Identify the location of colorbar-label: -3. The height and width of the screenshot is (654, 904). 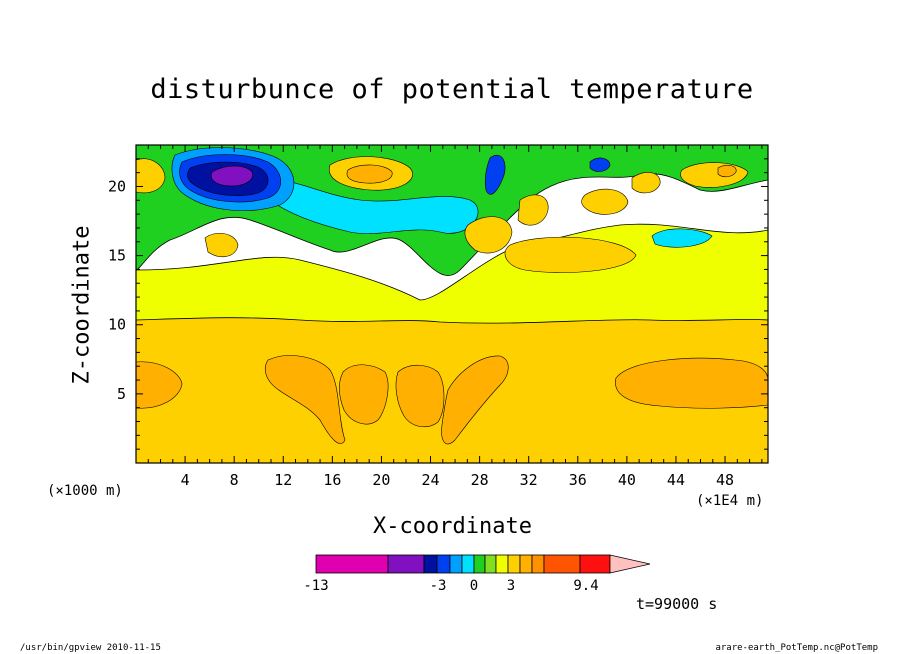
(438, 586).